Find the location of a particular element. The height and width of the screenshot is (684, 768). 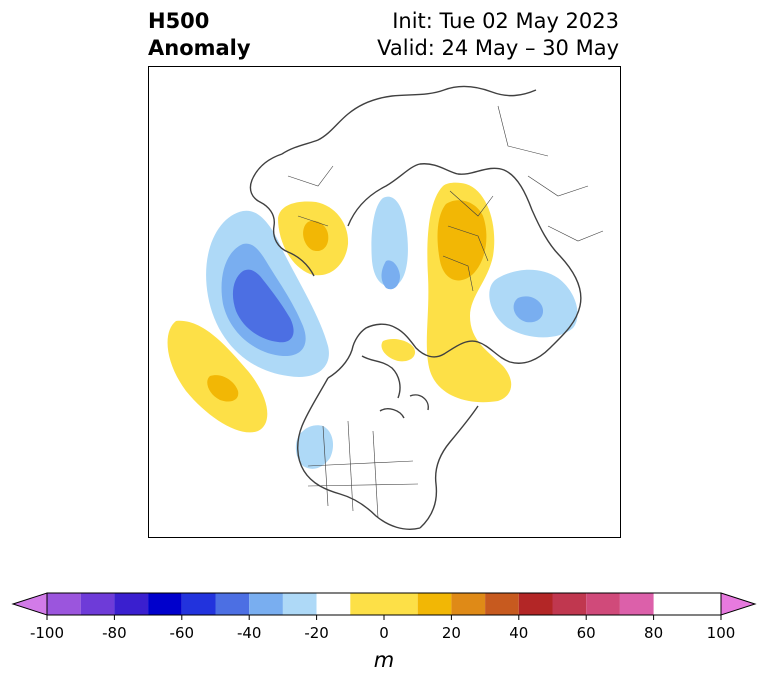

colorbar-extend-low is located at coordinates (29, 604).